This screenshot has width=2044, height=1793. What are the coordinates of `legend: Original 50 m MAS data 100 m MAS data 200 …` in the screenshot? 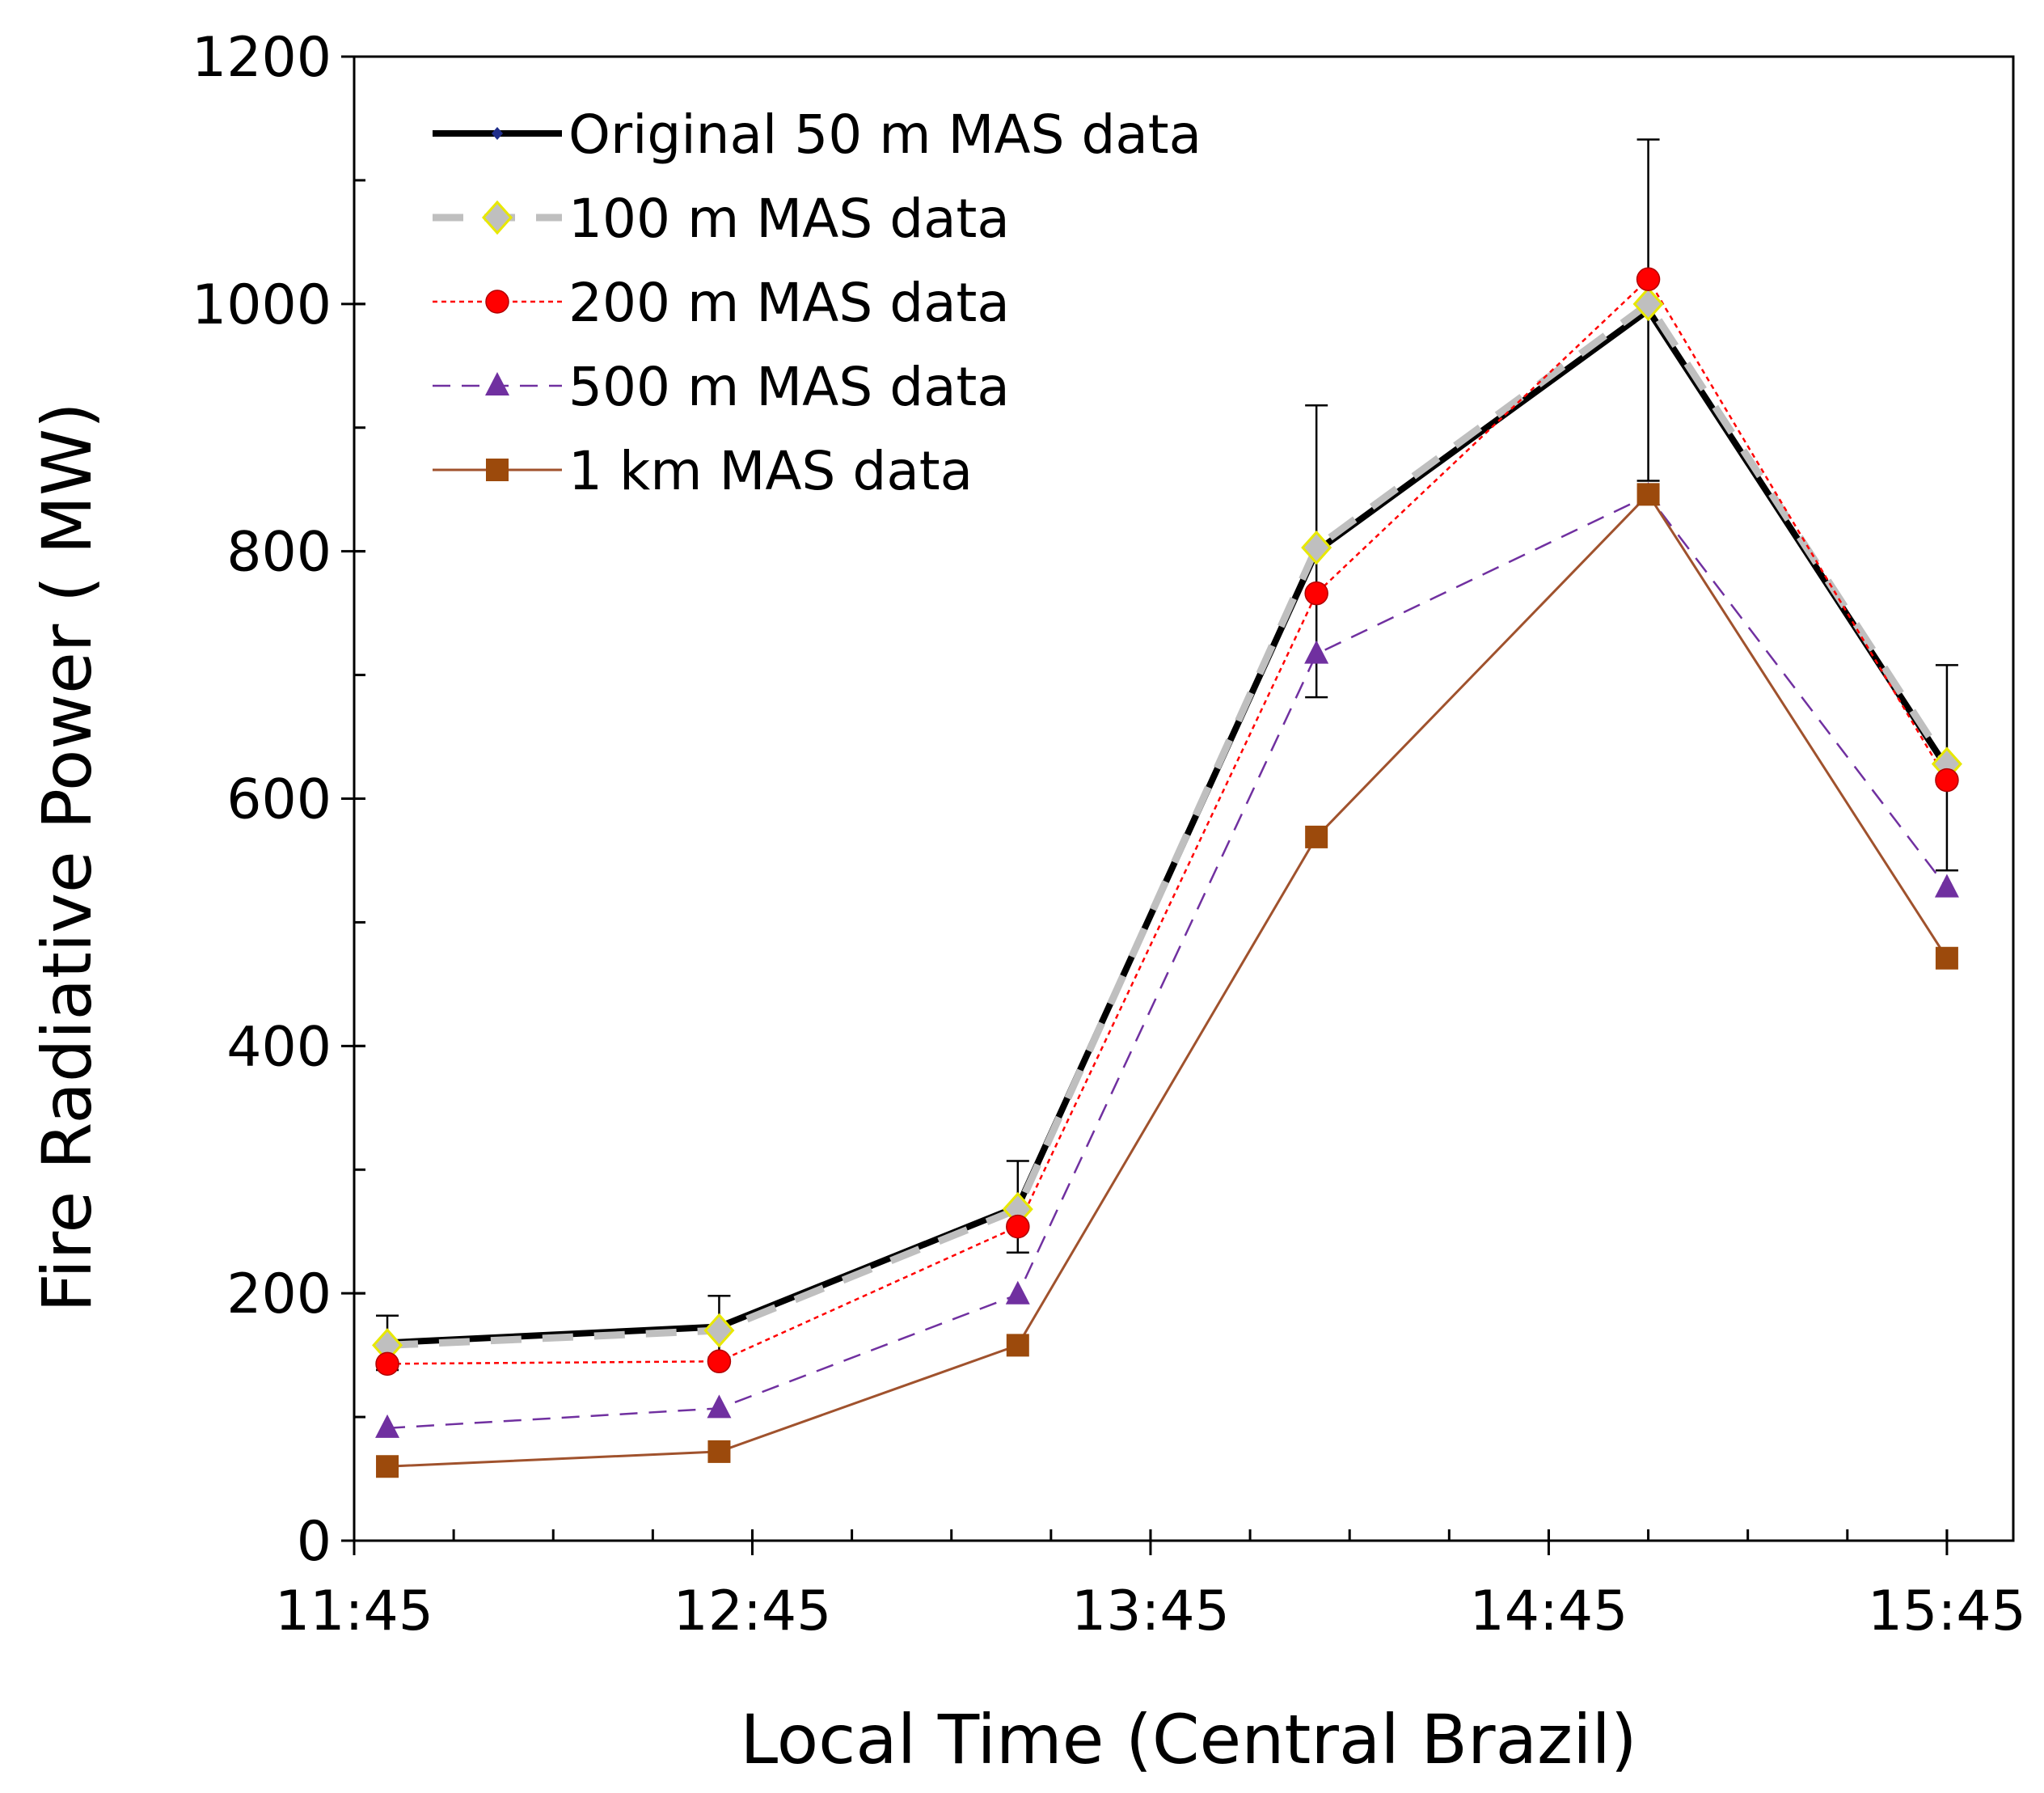 It's located at (817, 303).